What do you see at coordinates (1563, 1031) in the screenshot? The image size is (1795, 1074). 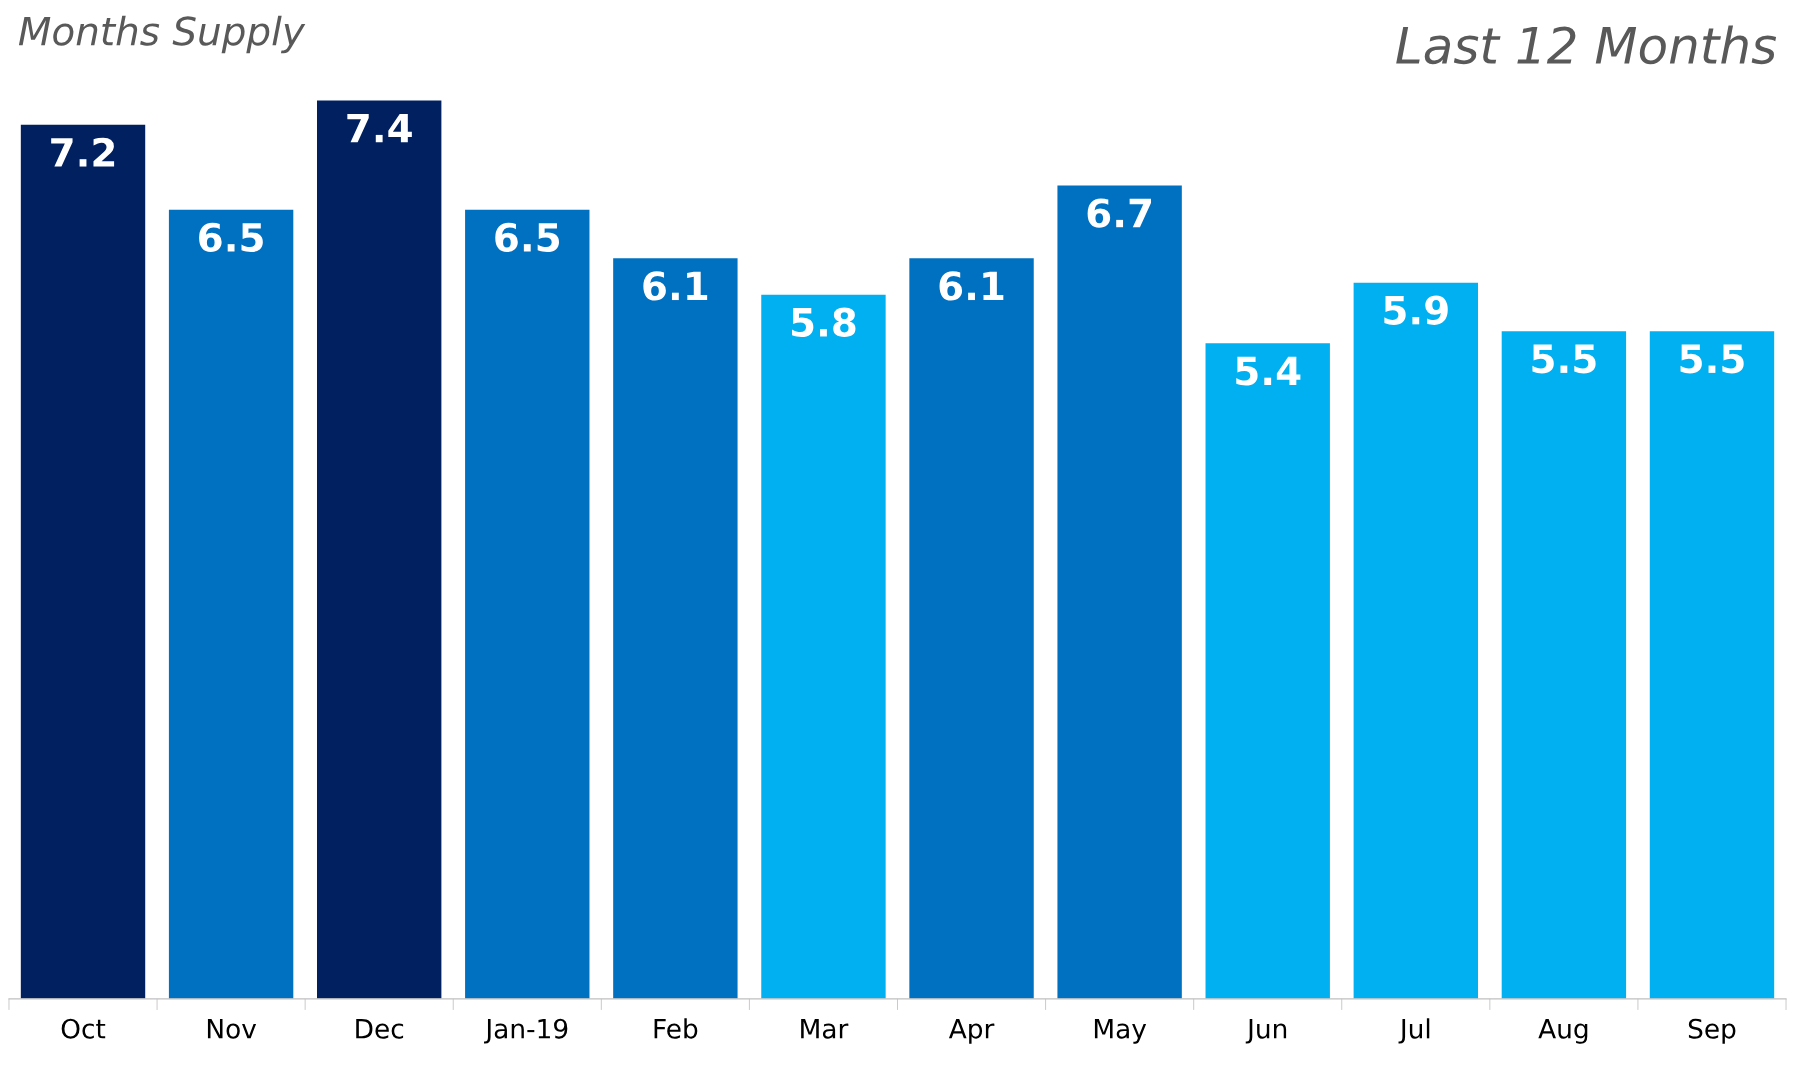 I see `x-tick-label: Aug` at bounding box center [1563, 1031].